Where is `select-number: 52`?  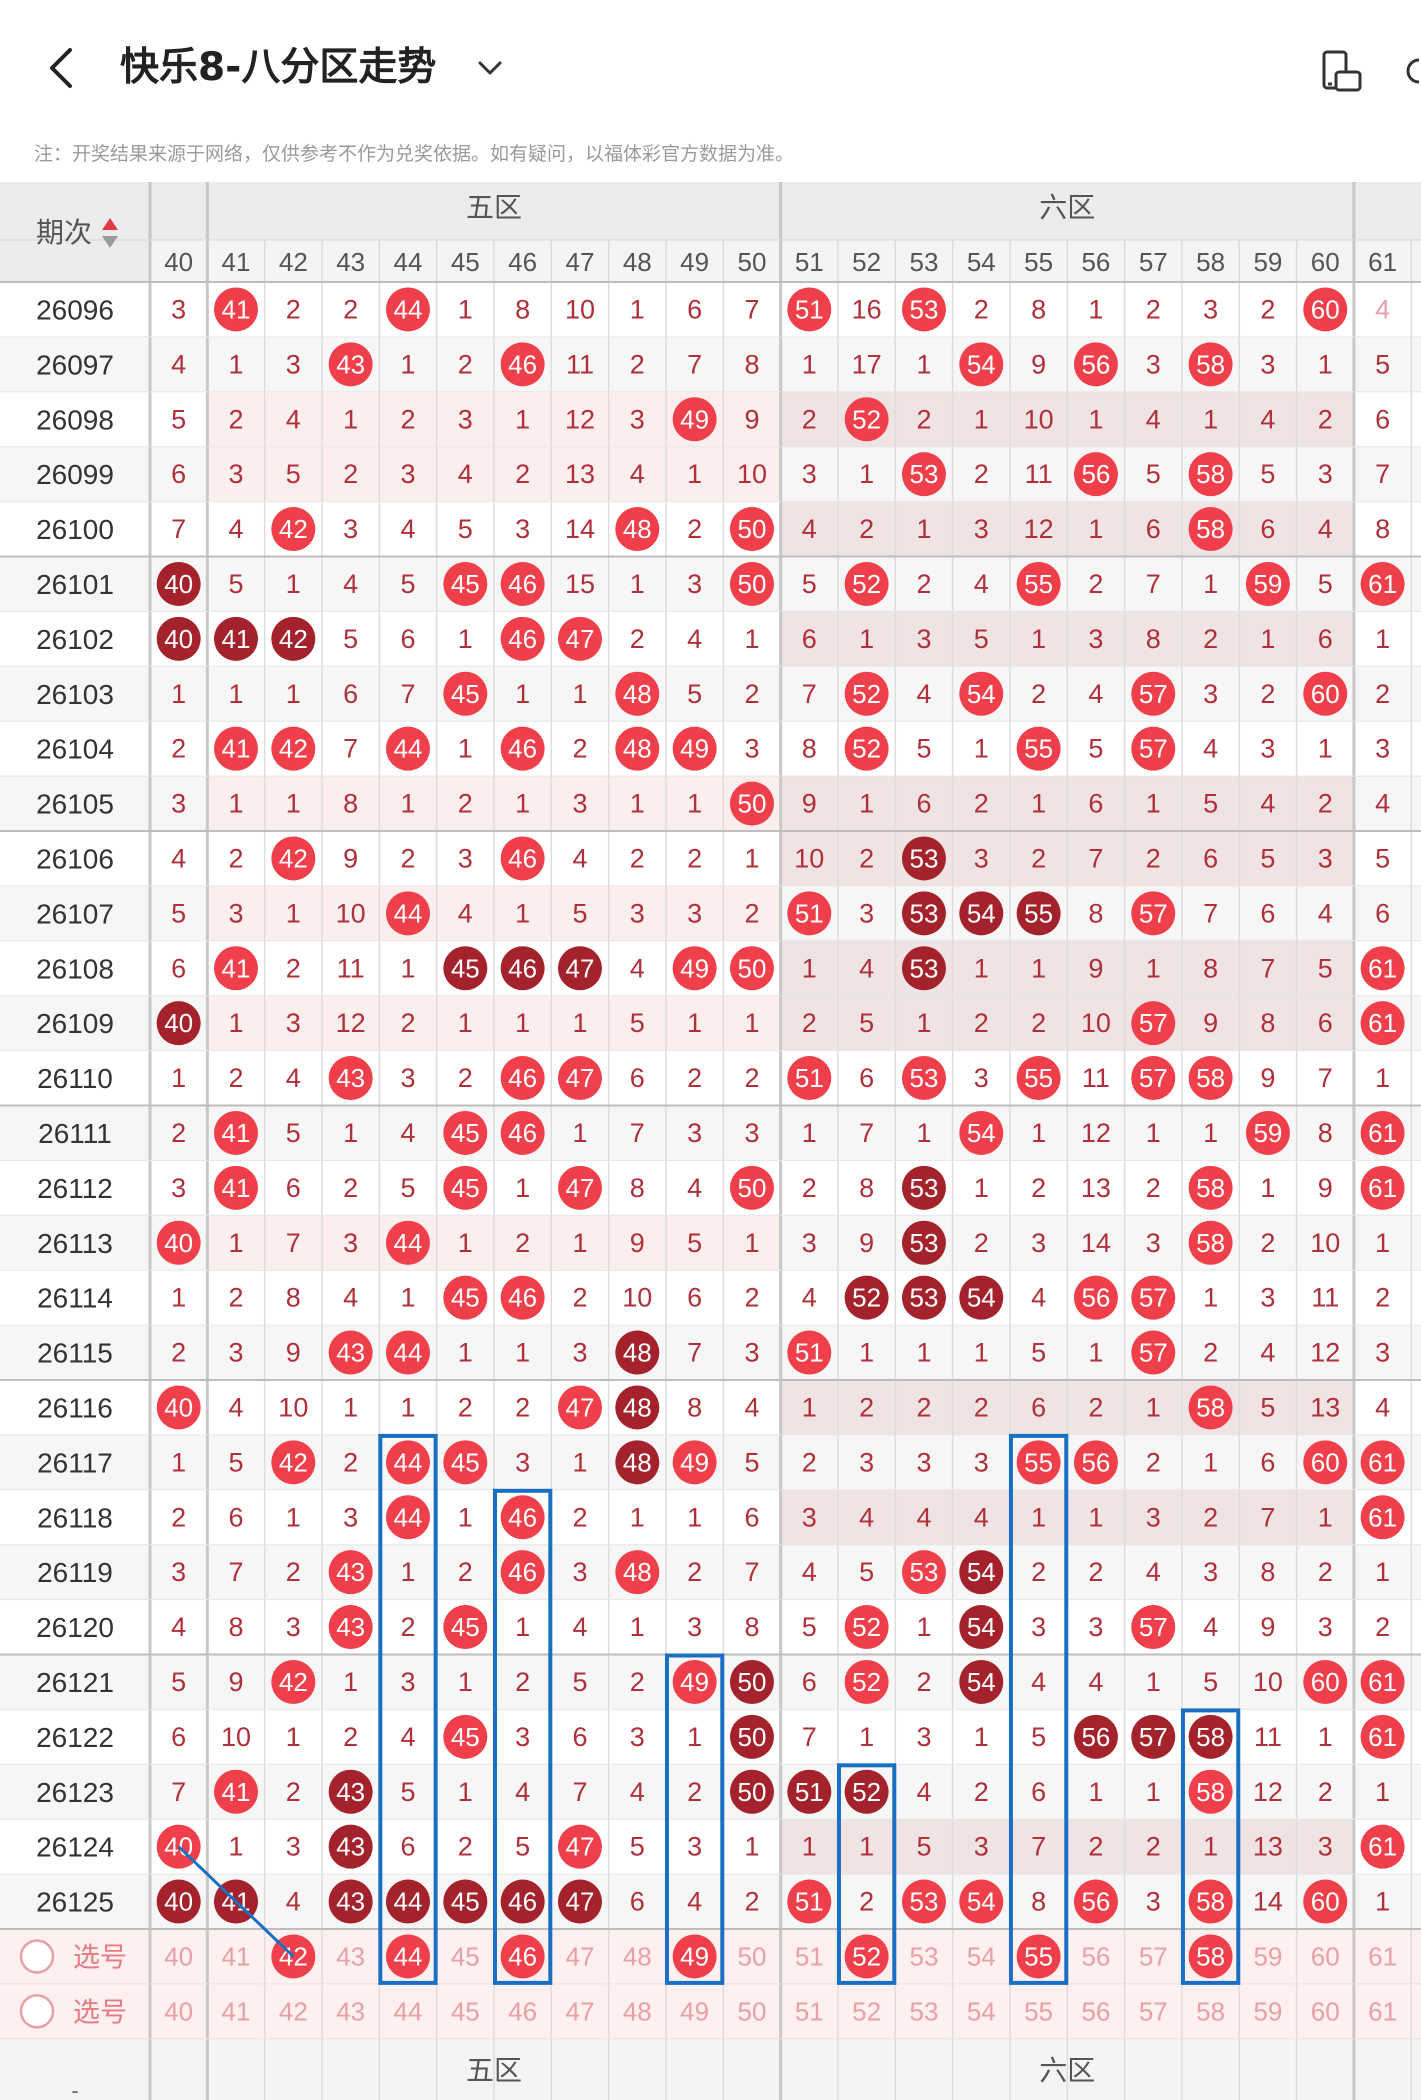 select-number: 52 is located at coordinates (866, 2011).